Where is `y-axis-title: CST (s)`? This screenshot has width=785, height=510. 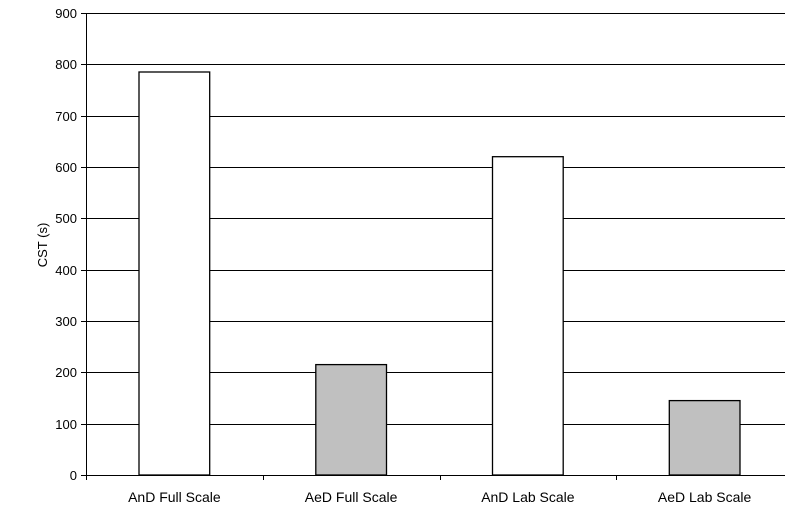 y-axis-title: CST (s) is located at coordinates (42, 245).